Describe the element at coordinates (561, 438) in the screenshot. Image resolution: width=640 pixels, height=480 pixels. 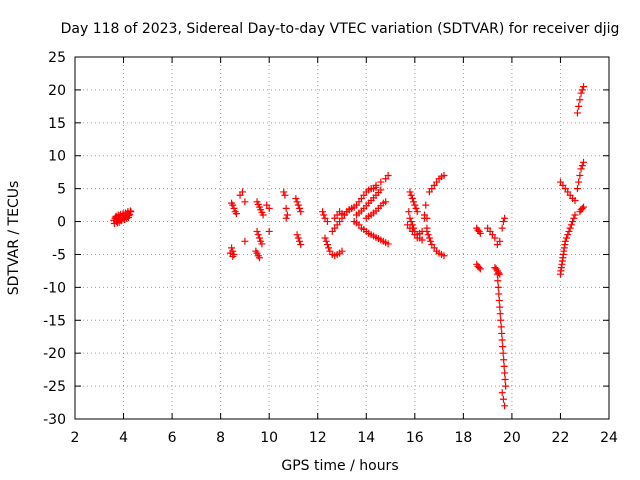
I see `x-tick-label: 22` at that location.